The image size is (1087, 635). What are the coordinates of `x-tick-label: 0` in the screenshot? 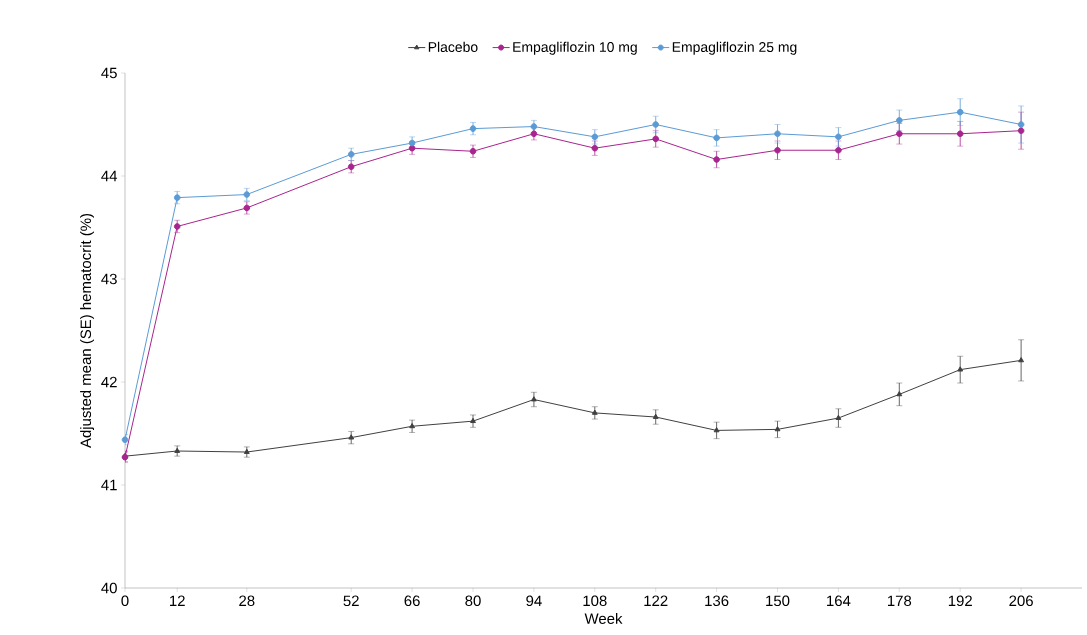 It's located at (125, 601).